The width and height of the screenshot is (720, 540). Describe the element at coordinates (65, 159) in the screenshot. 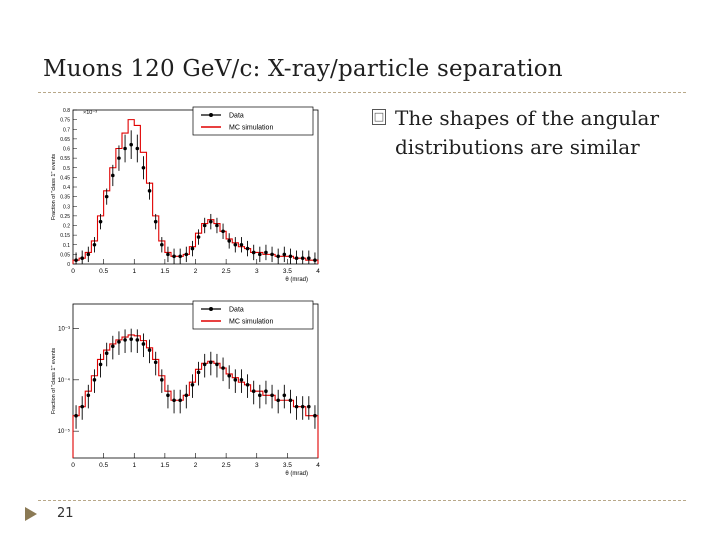

I see `y-tick-label: 0.55` at that location.